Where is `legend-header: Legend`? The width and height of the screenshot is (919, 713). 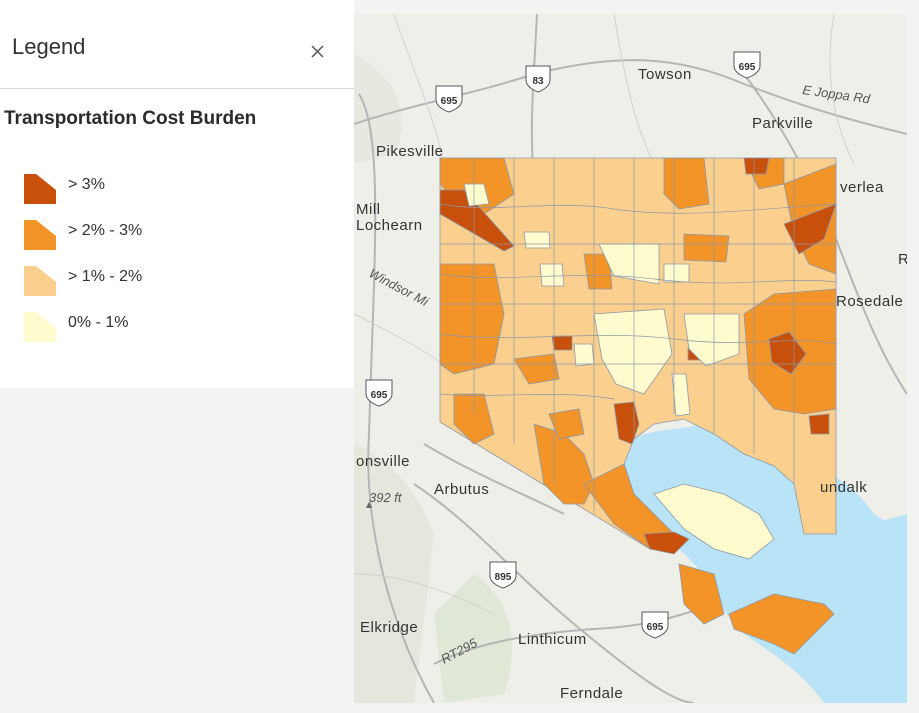
legend-header: Legend is located at coordinates (177, 44).